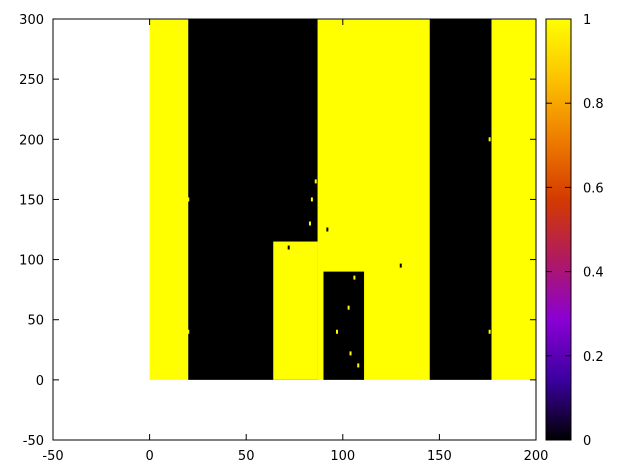  What do you see at coordinates (33, 441) in the screenshot?
I see `y-tick-label: -50` at bounding box center [33, 441].